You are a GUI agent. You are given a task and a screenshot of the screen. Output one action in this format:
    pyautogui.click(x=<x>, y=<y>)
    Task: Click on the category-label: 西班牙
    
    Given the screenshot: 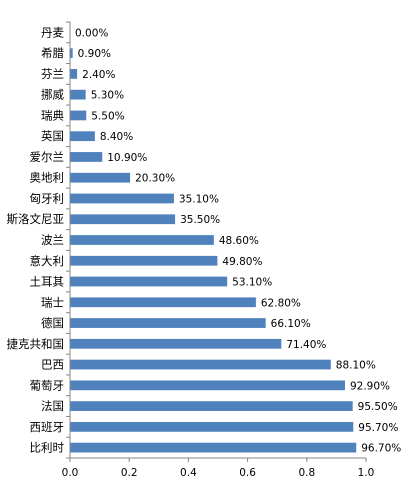 What is the action you would take?
    pyautogui.click(x=47, y=427)
    